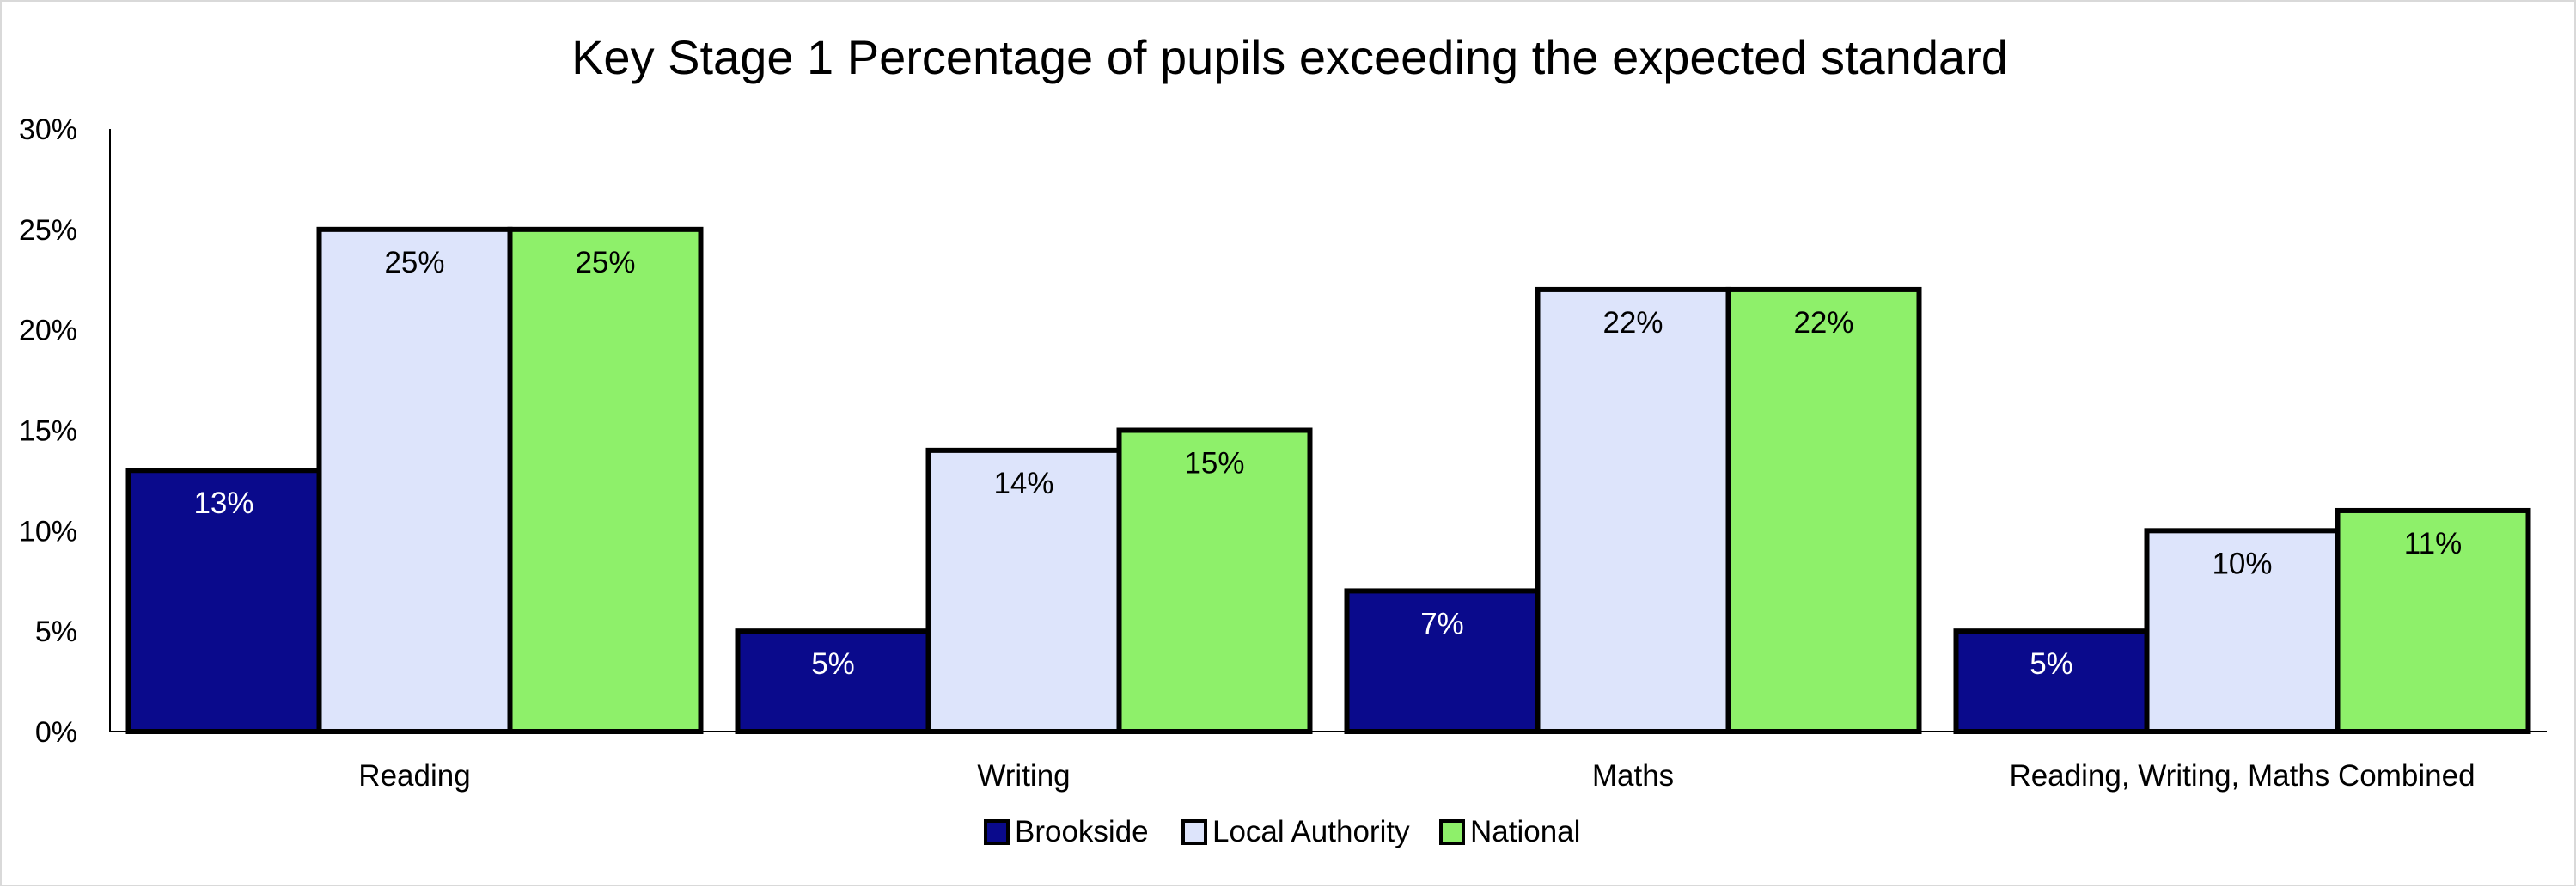 The width and height of the screenshot is (2576, 888). What do you see at coordinates (48, 230) in the screenshot?
I see `y-tick-label: 25%` at bounding box center [48, 230].